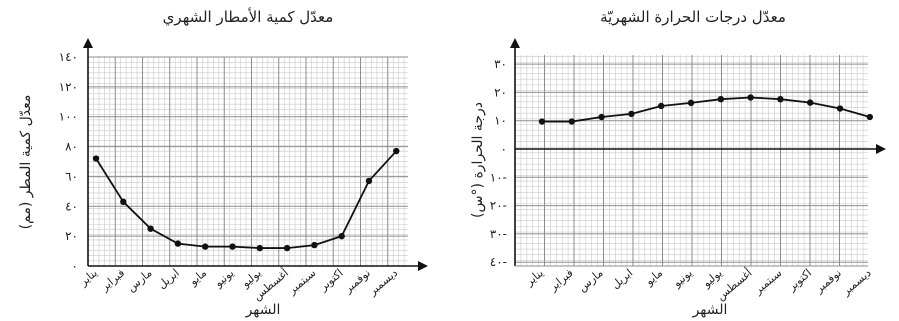 The width and height of the screenshot is (899, 321). What do you see at coordinates (71, 176) in the screenshot?
I see `y-tick-label: ٦٠` at bounding box center [71, 176].